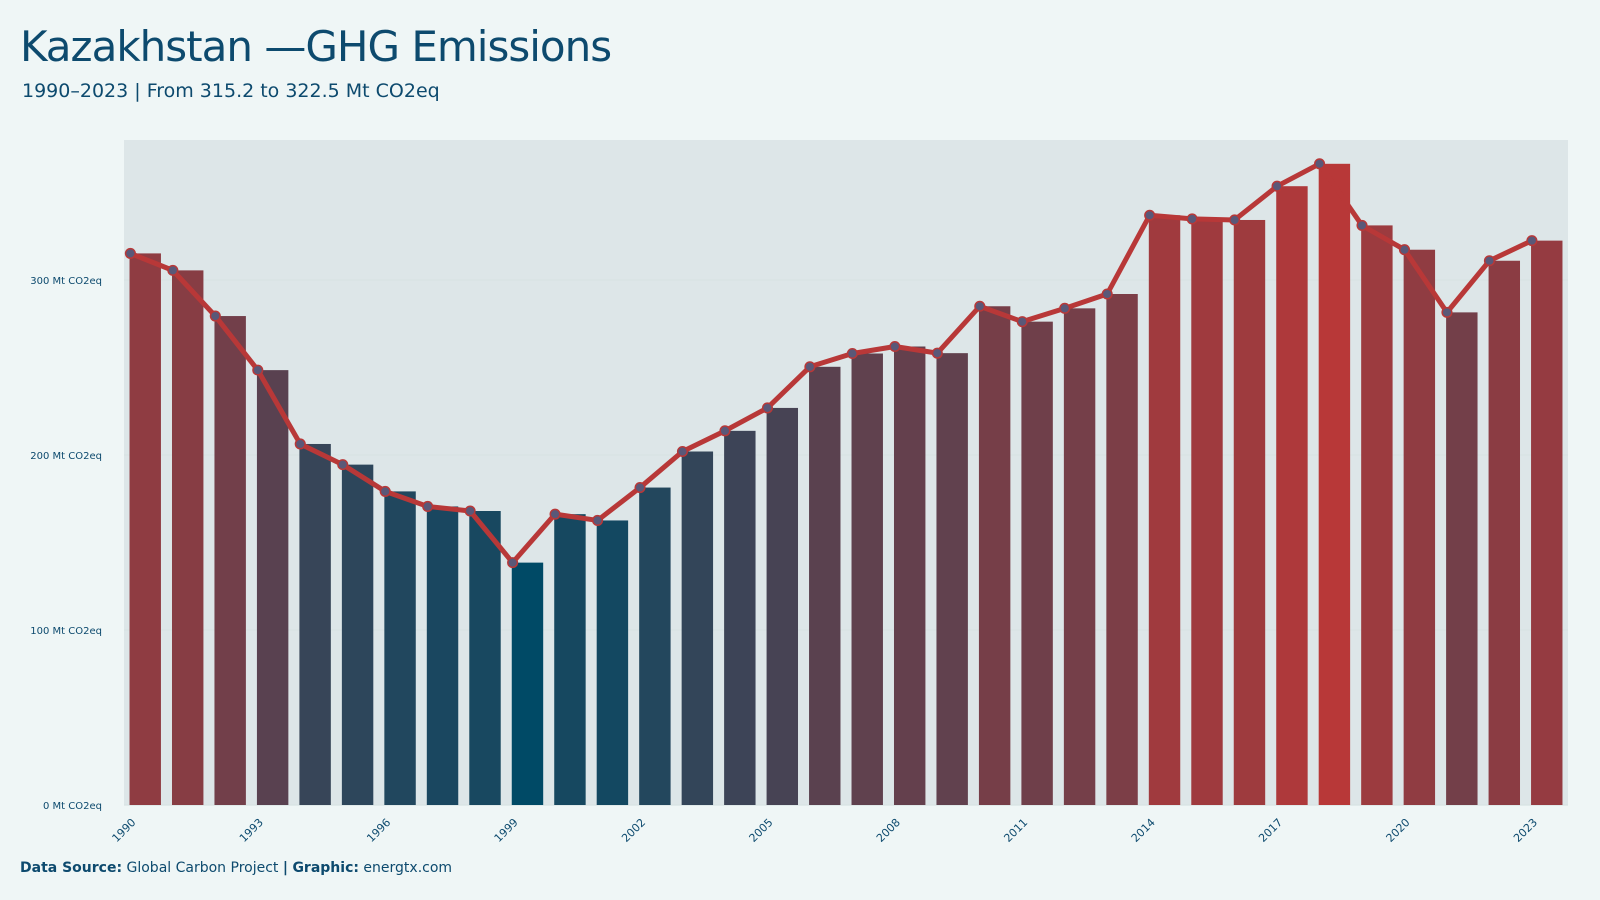 Image resolution: width=1600 pixels, height=900 pixels. I want to click on y-tick-label: 300 Mt CO2eq, so click(66, 281).